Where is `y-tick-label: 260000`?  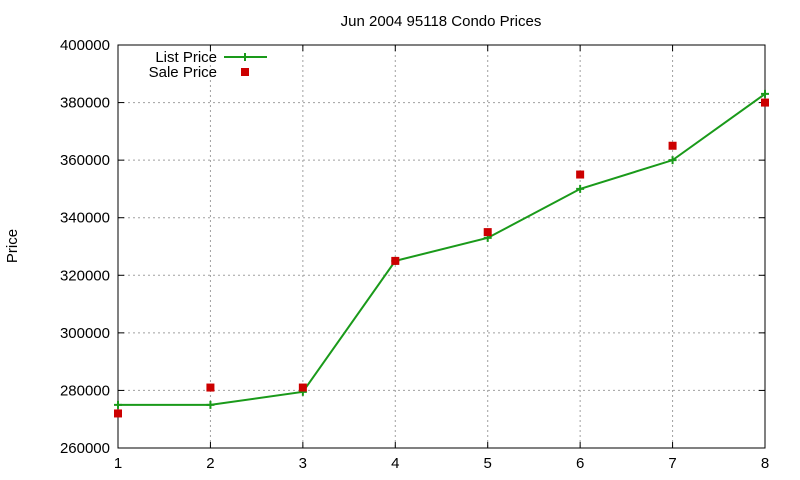
y-tick-label: 260000 is located at coordinates (85, 448).